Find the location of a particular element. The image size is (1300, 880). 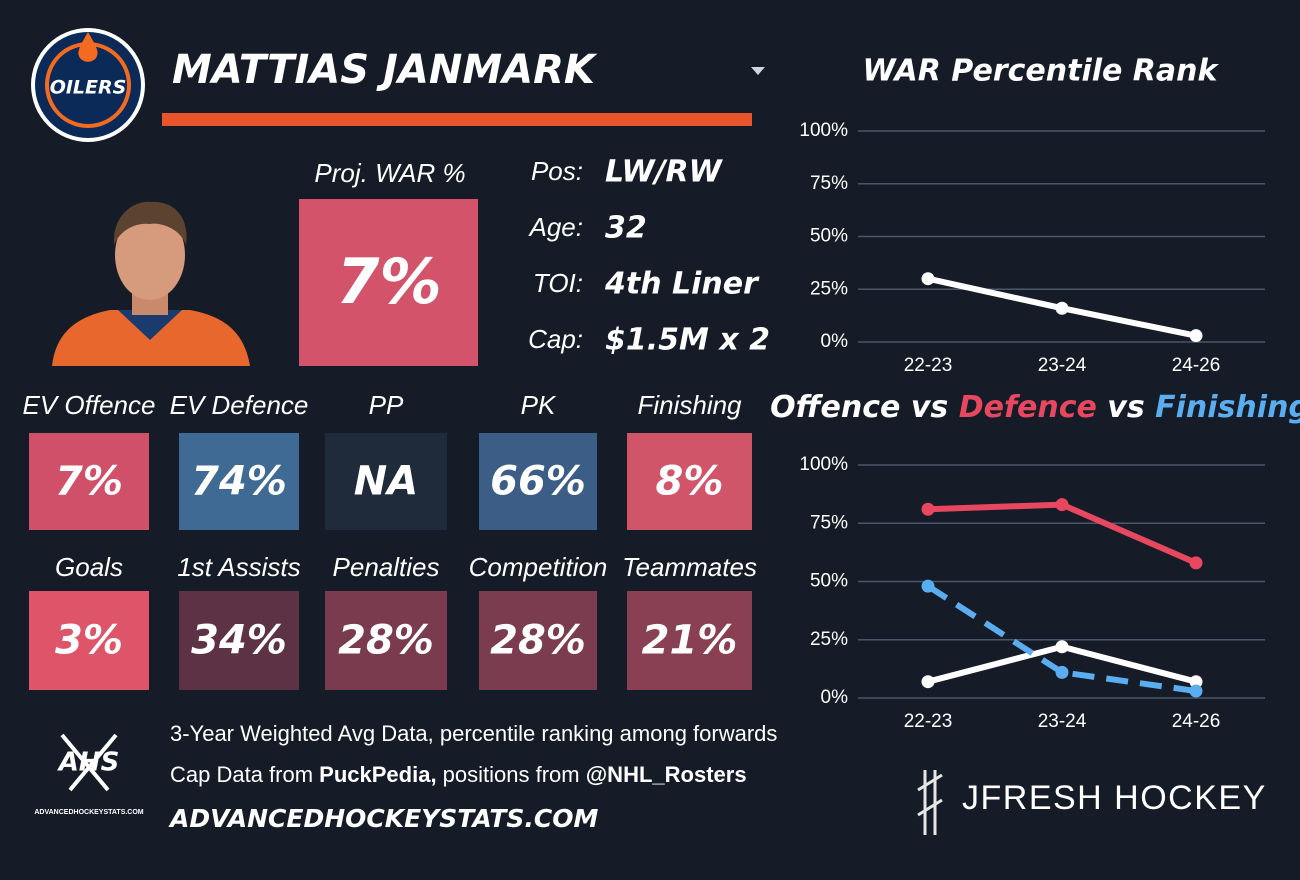

ahs-logo-text: AHS is located at coordinates (88, 763).